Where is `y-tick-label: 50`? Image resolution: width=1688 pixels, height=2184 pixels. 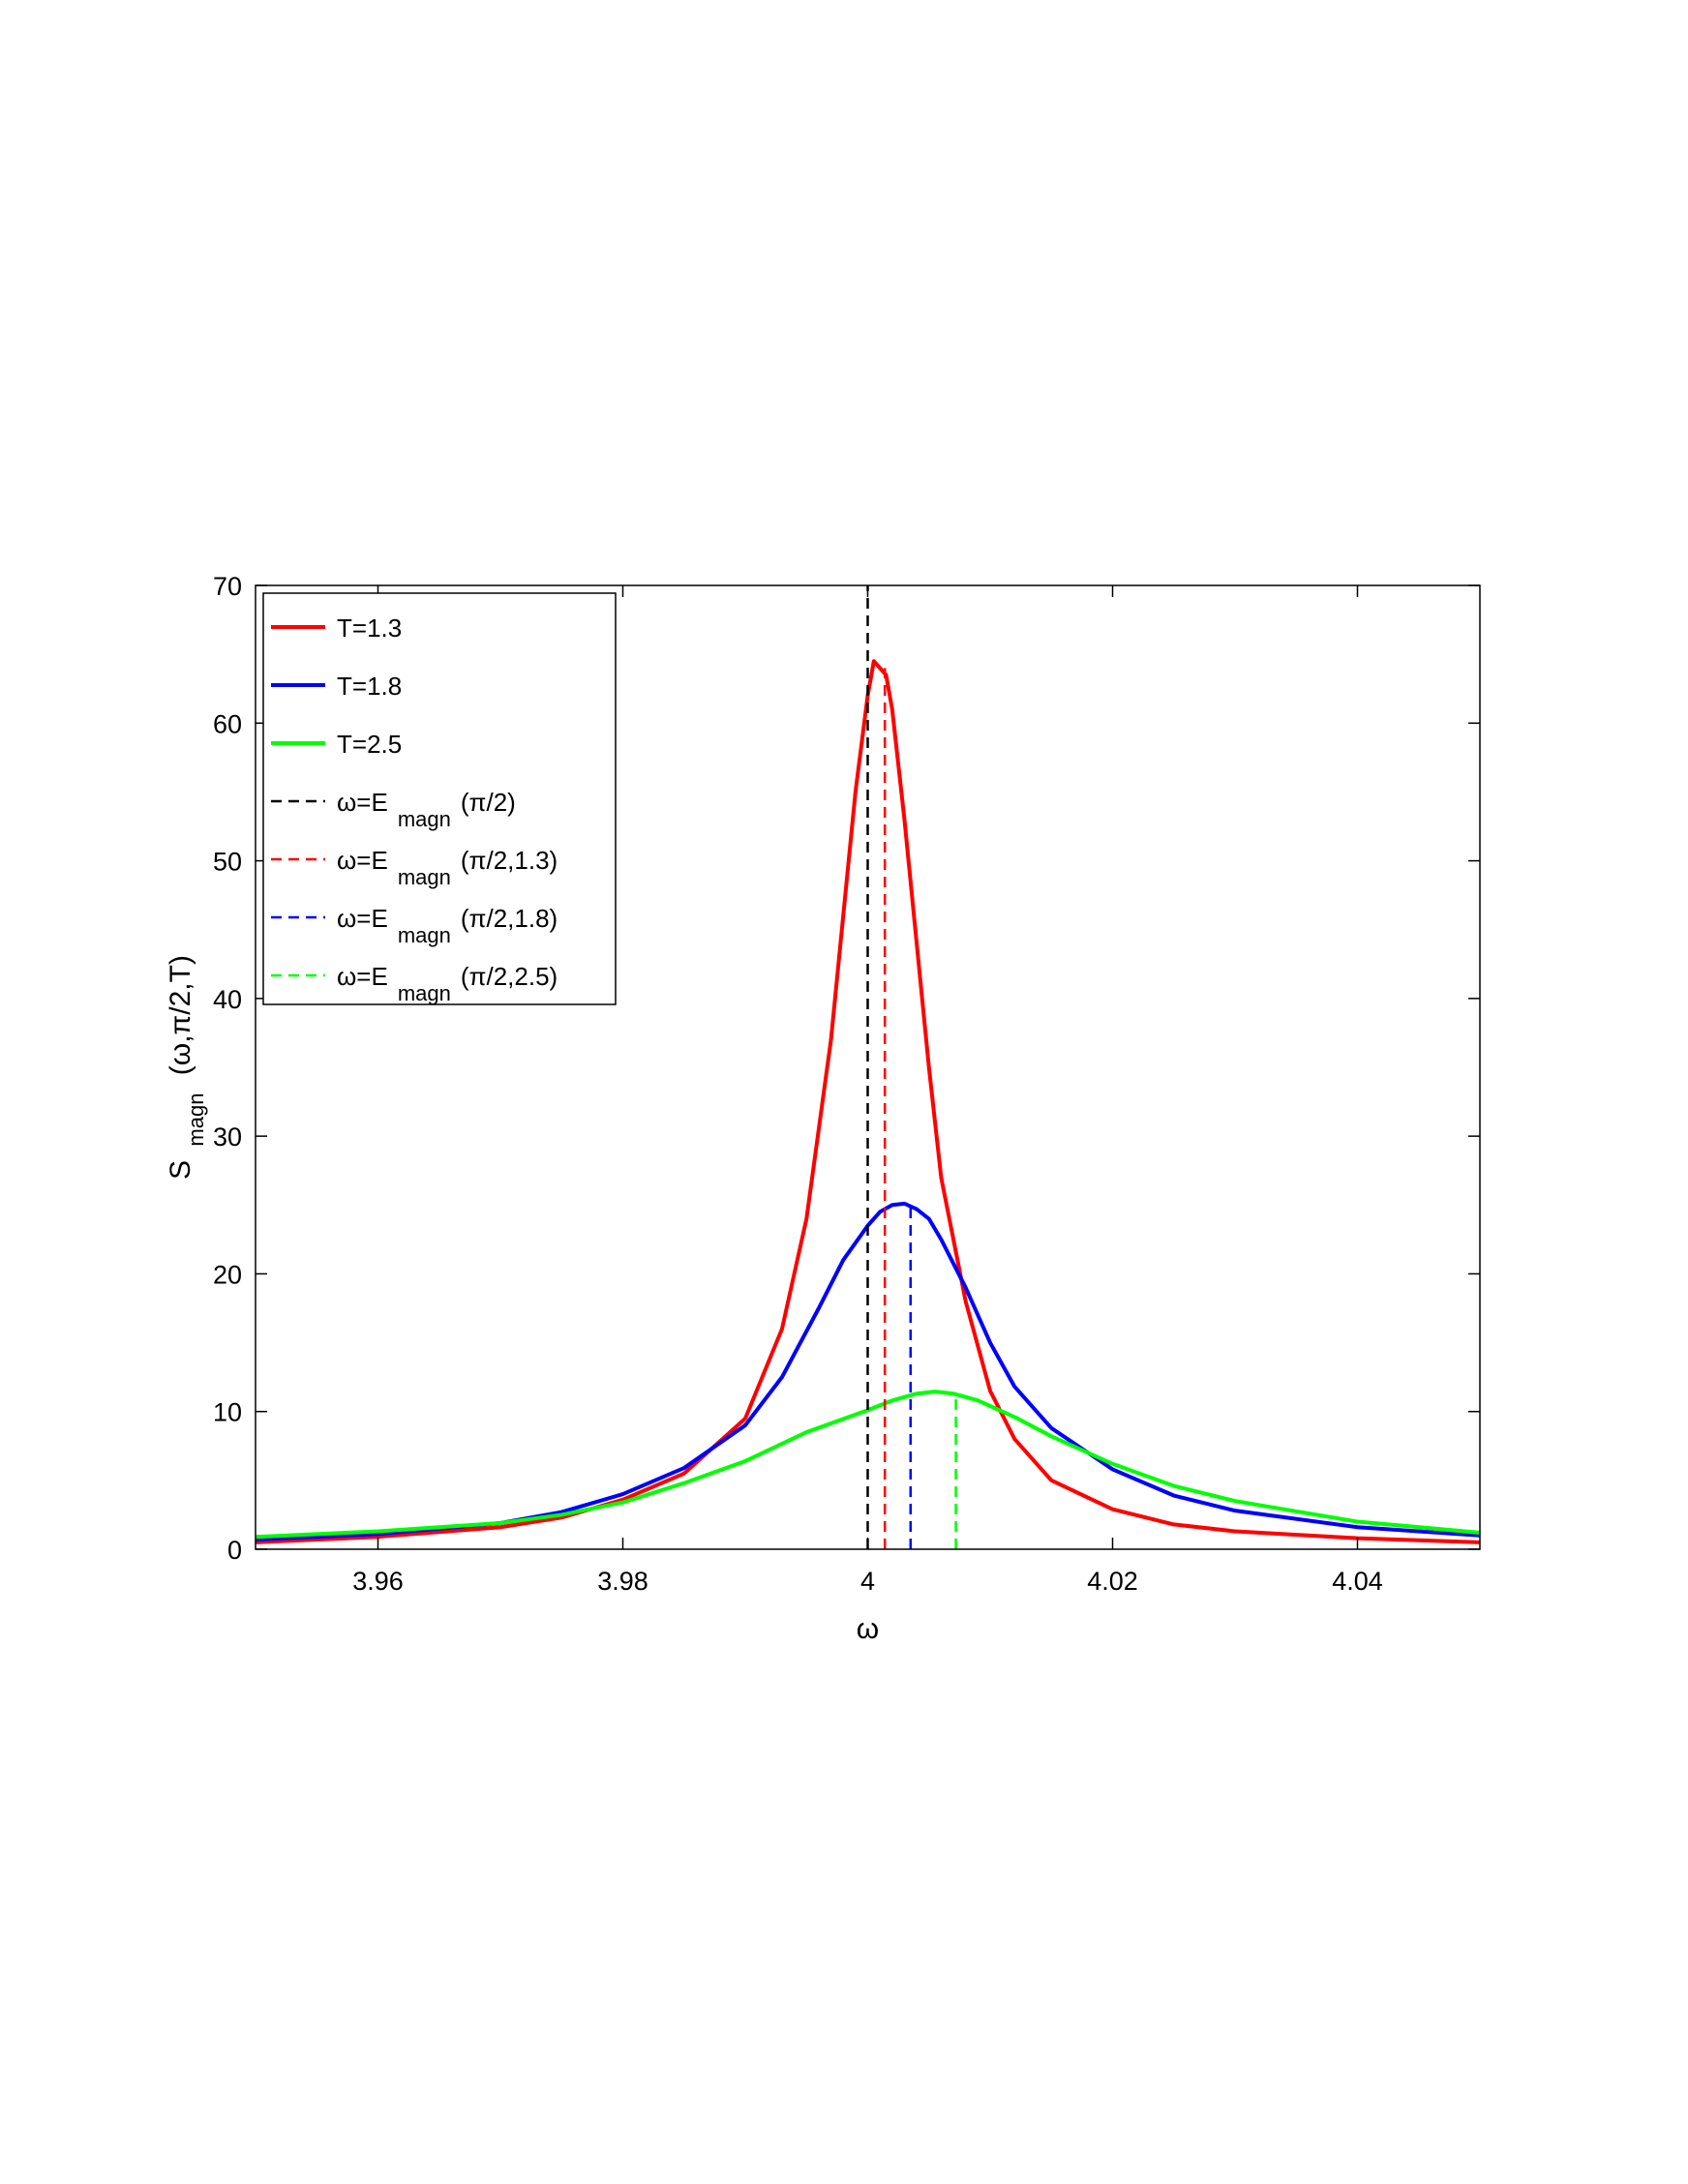
y-tick-label: 50 is located at coordinates (227, 863).